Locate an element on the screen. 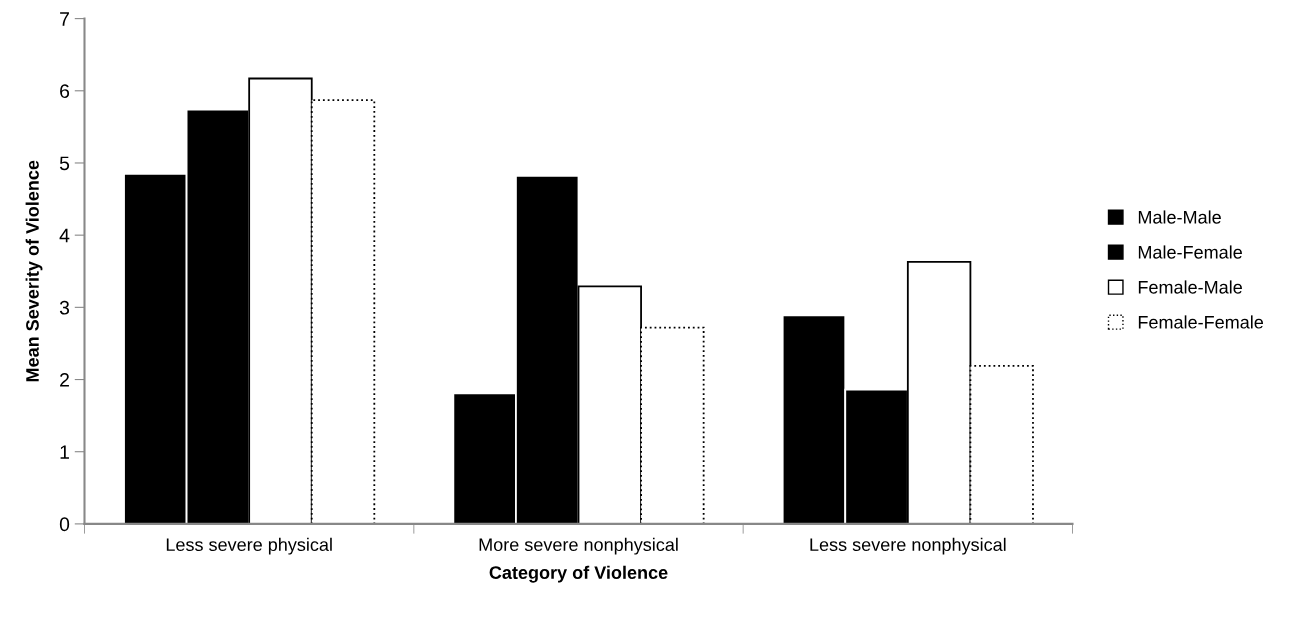  y-tick-label: 5 is located at coordinates (64, 163).